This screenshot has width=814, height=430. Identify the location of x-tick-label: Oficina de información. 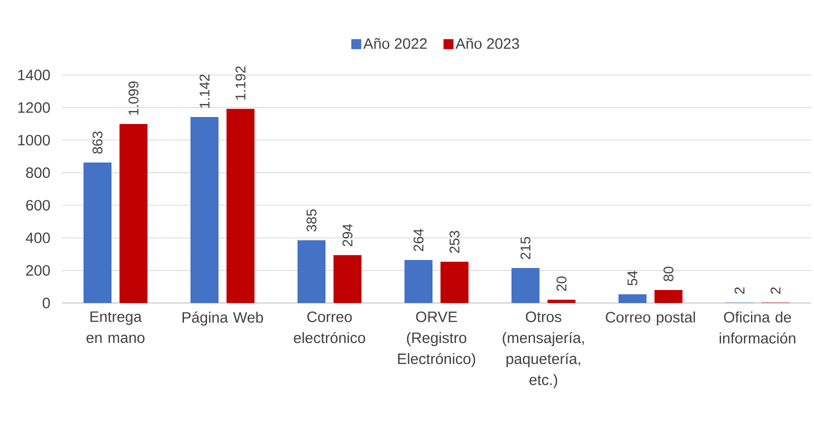
(758, 328).